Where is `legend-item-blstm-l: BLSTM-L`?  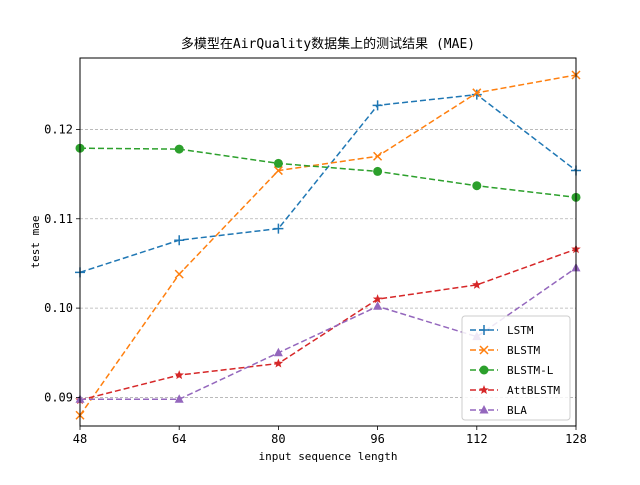 legend-item-blstm-l: BLSTM-L is located at coordinates (512, 370).